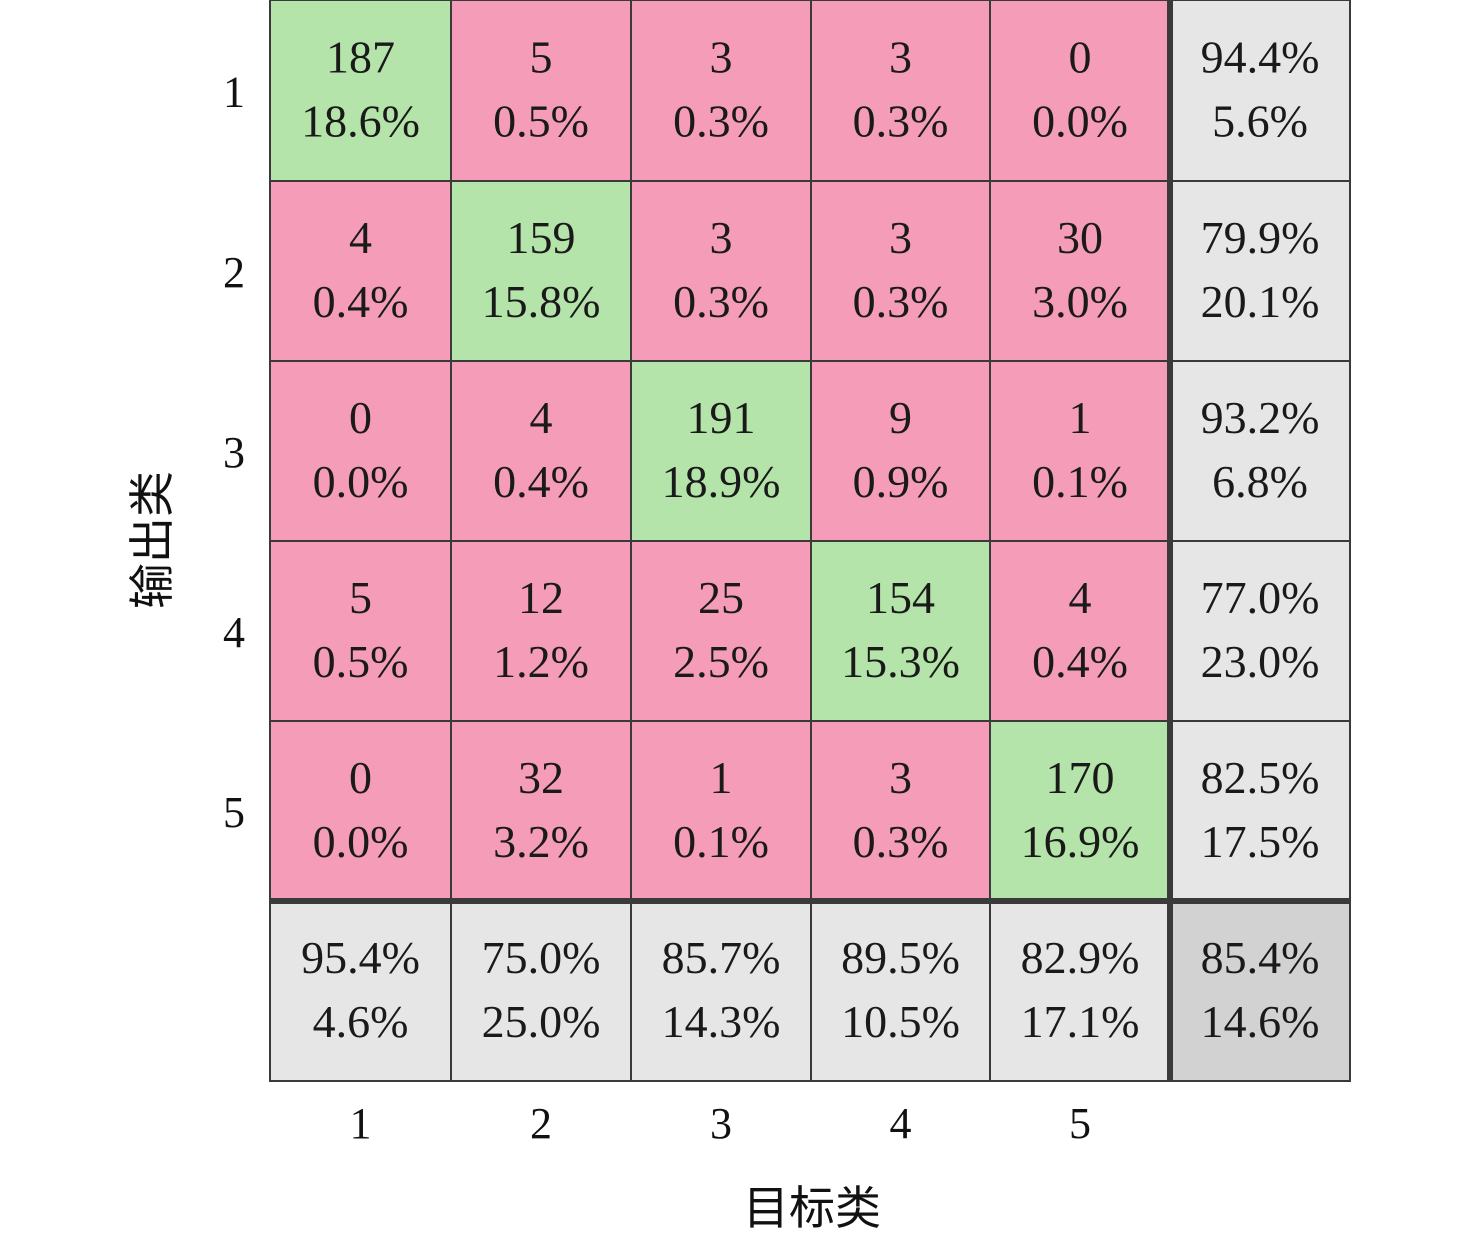  What do you see at coordinates (152, 540) in the screenshot?
I see `y-axis-label: 输出类` at bounding box center [152, 540].